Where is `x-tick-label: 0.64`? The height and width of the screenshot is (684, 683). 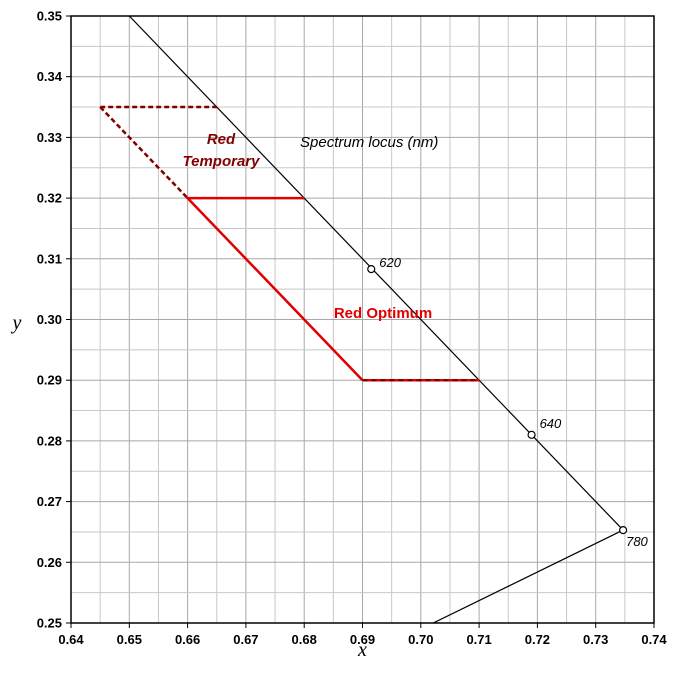 x-tick-label: 0.64 is located at coordinates (71, 639).